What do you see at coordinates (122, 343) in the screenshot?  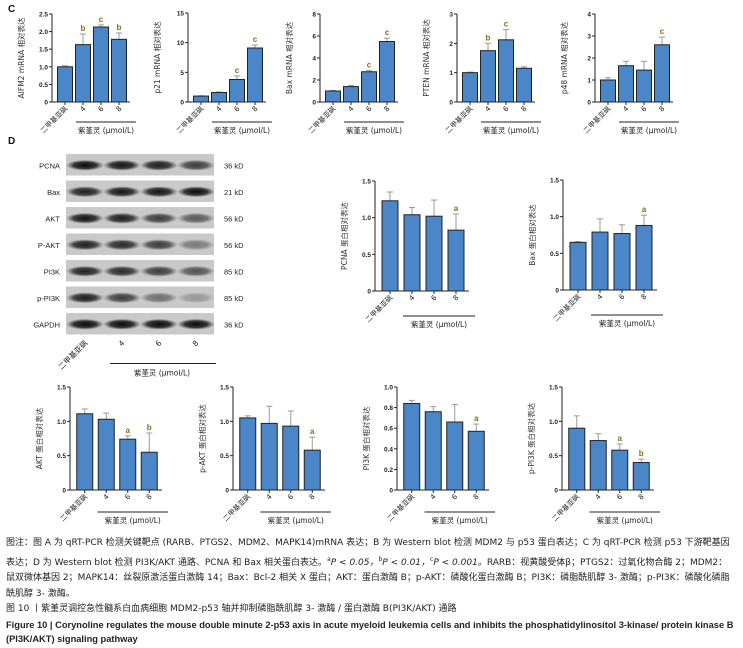 I see `blot-lane-label: 4` at bounding box center [122, 343].